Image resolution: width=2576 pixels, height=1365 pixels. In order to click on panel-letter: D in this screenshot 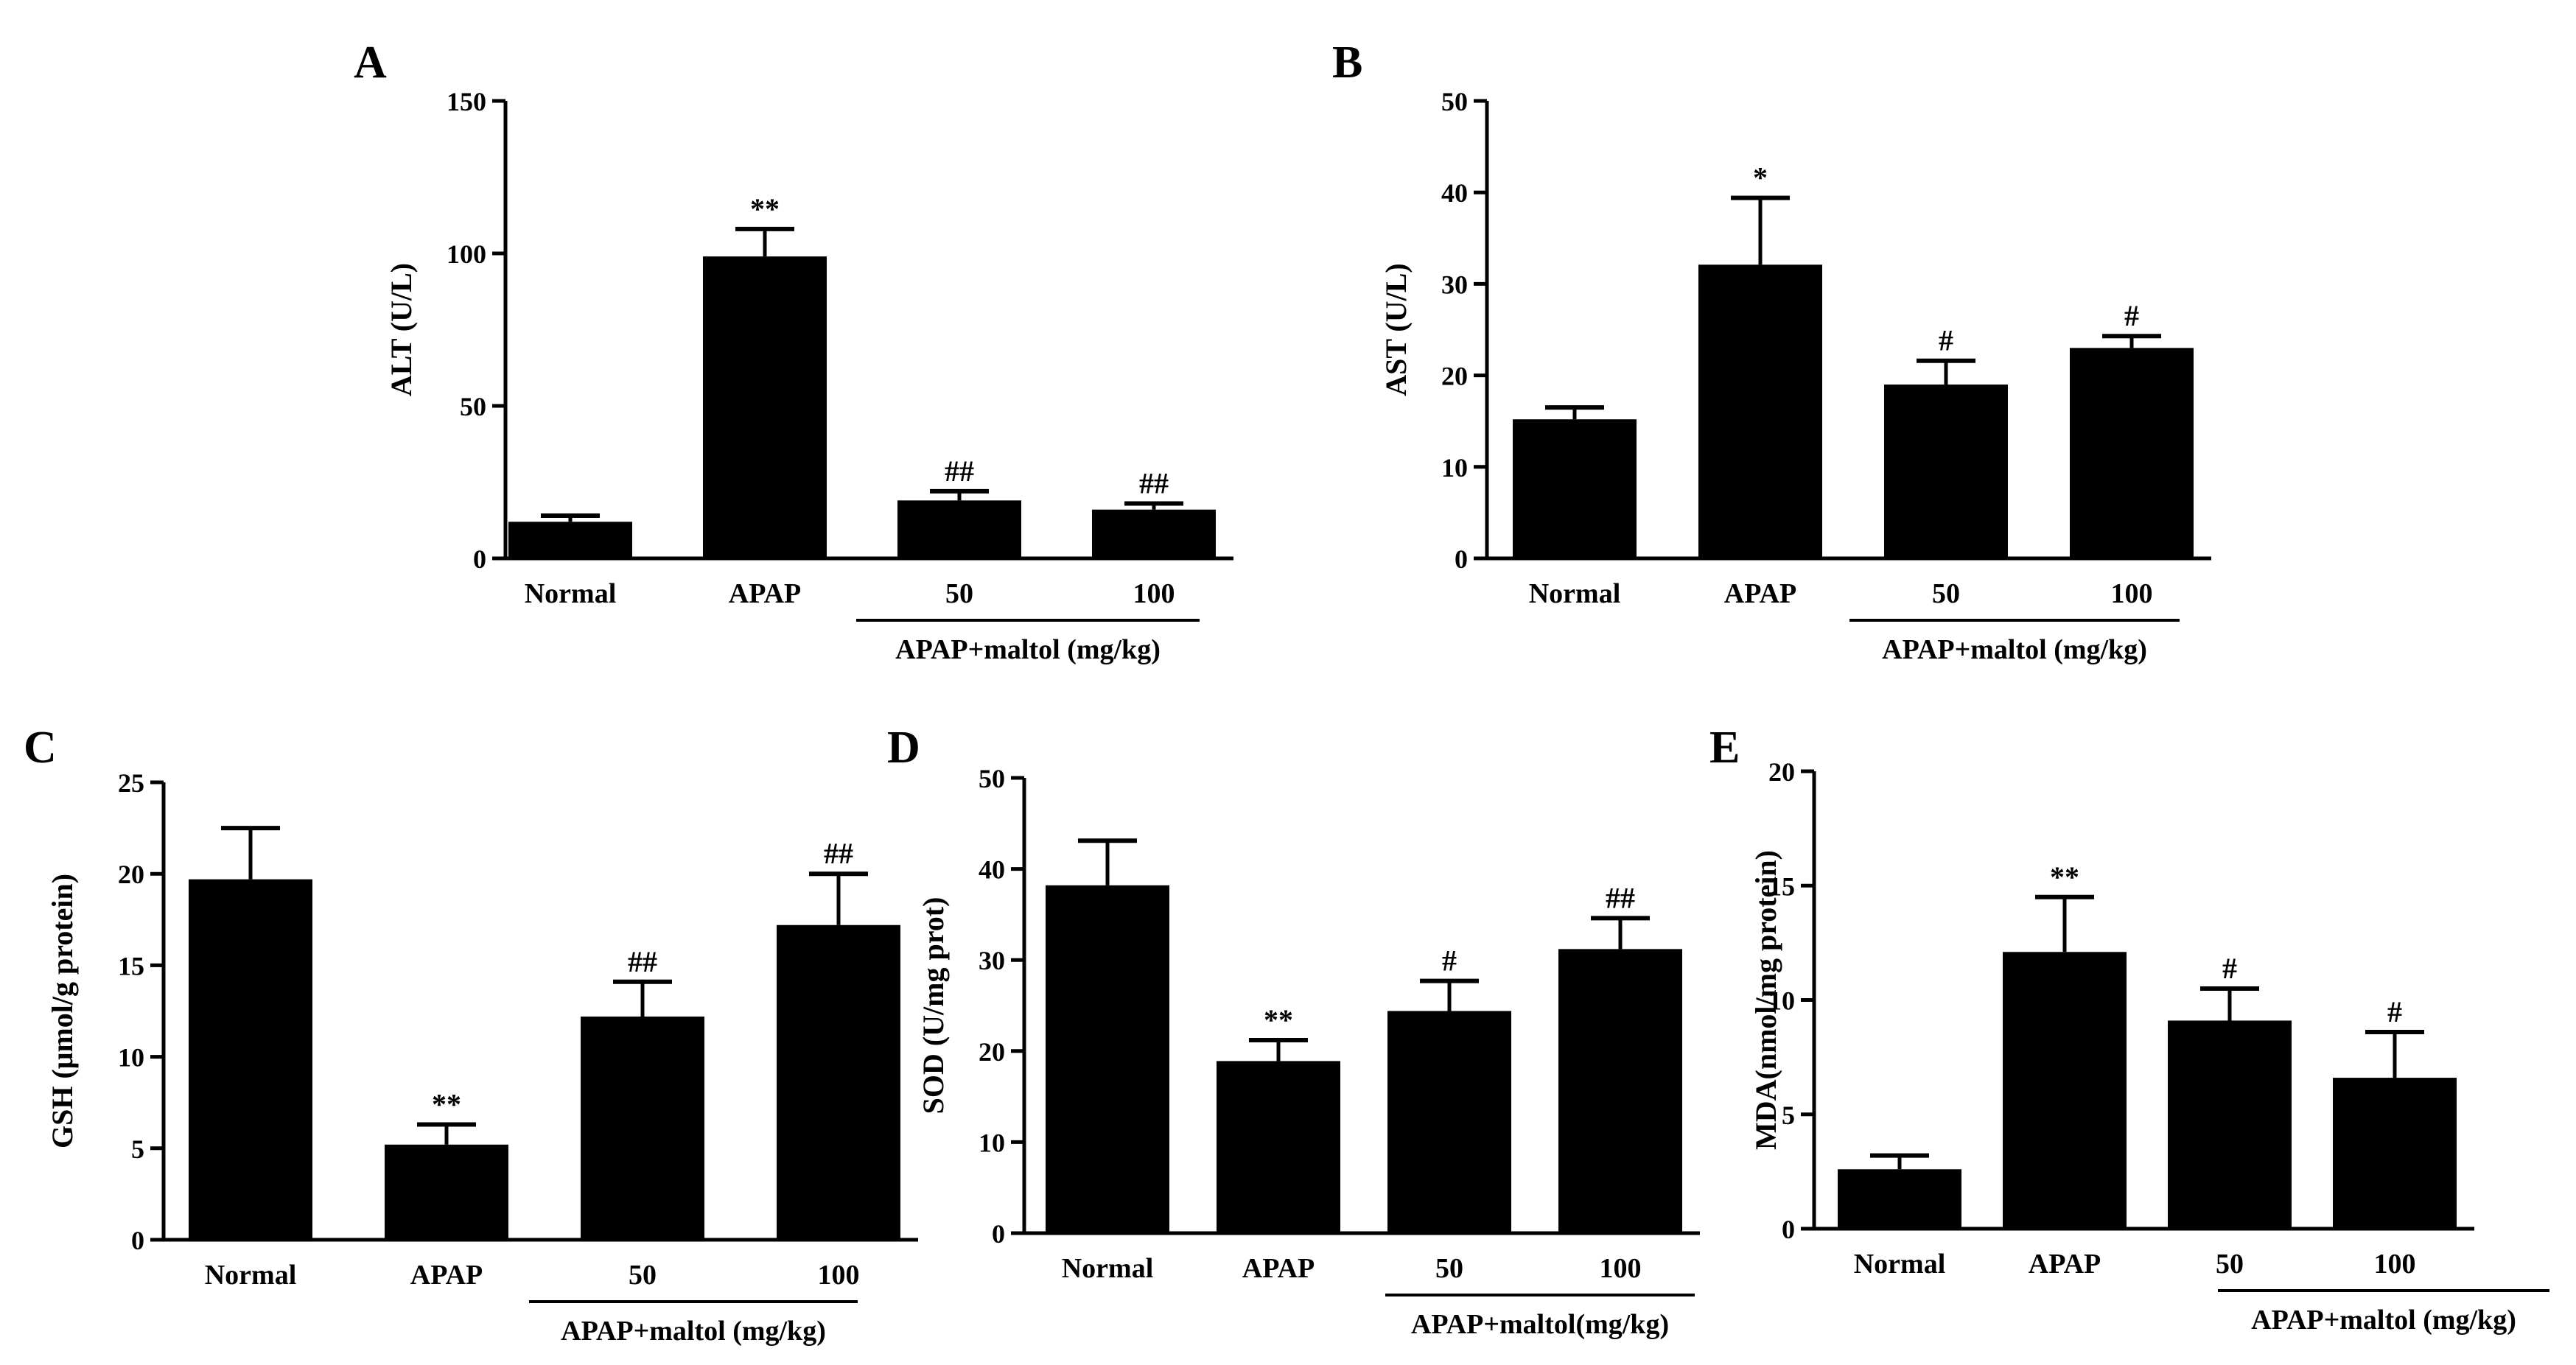, I will do `click(903, 748)`.